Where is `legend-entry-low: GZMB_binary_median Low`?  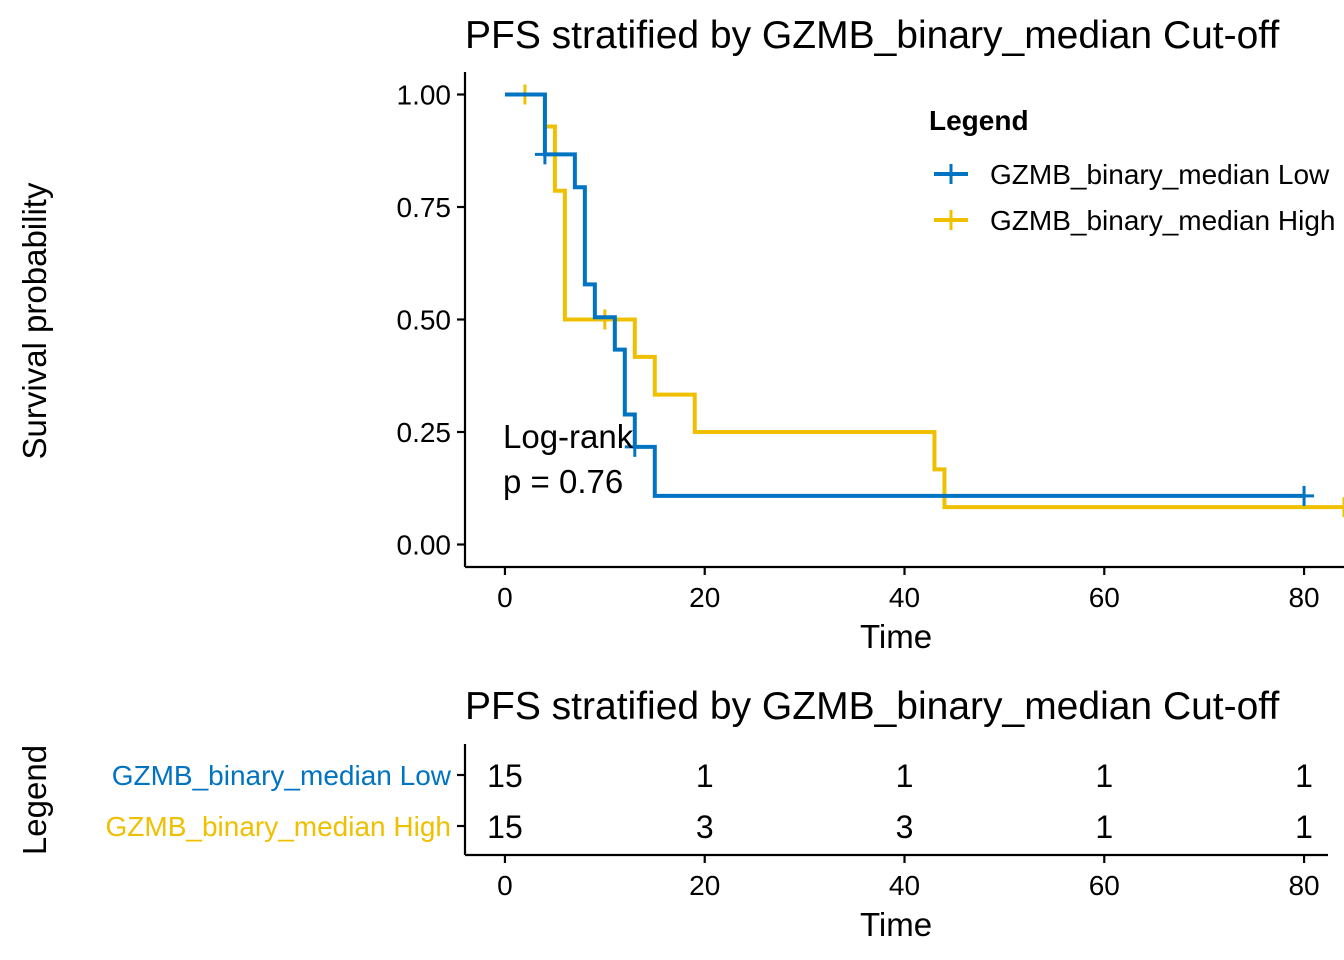
legend-entry-low: GZMB_binary_median Low is located at coordinates (1132, 174).